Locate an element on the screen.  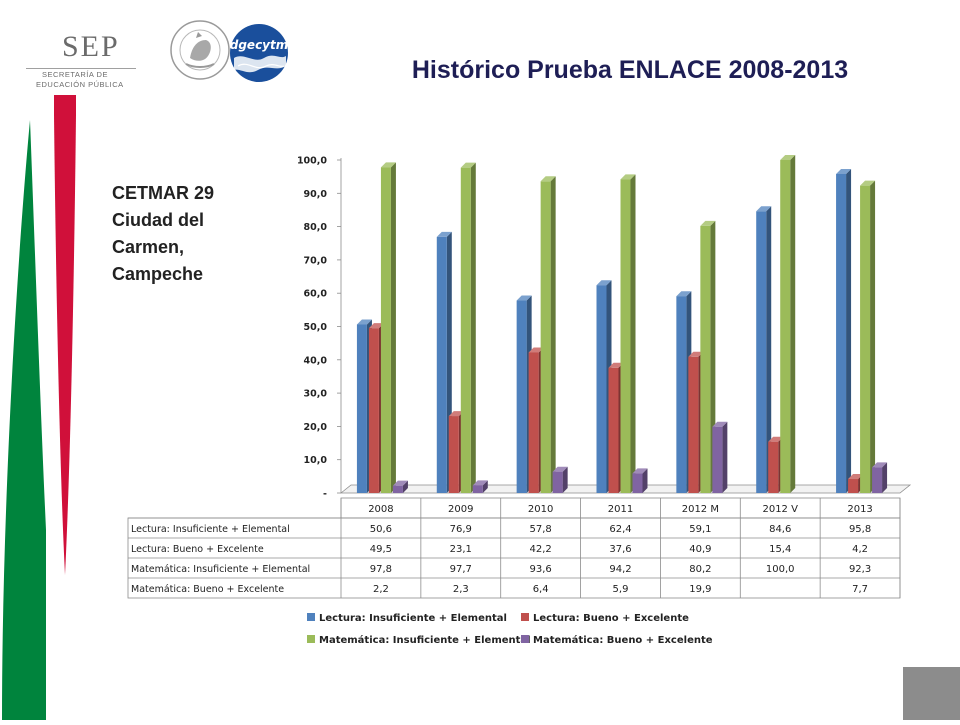
table-data-label: 37,6 is located at coordinates (620, 549).